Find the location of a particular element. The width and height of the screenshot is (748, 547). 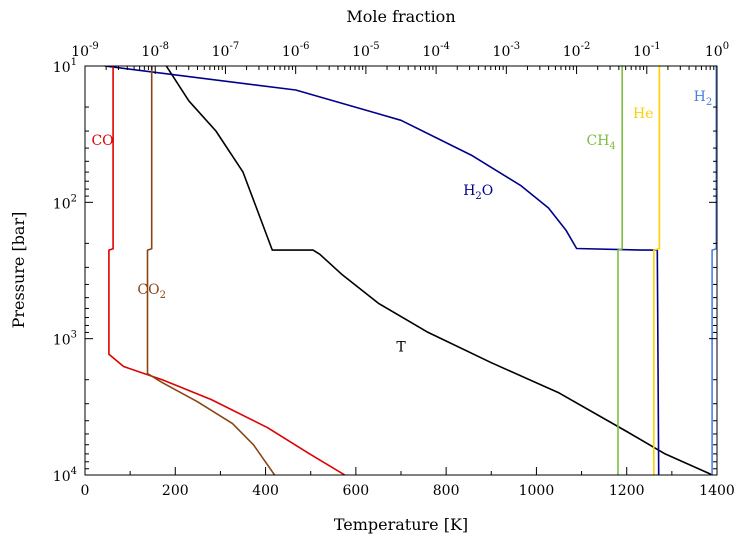

y-tick-label: 10³ is located at coordinates (65, 339).